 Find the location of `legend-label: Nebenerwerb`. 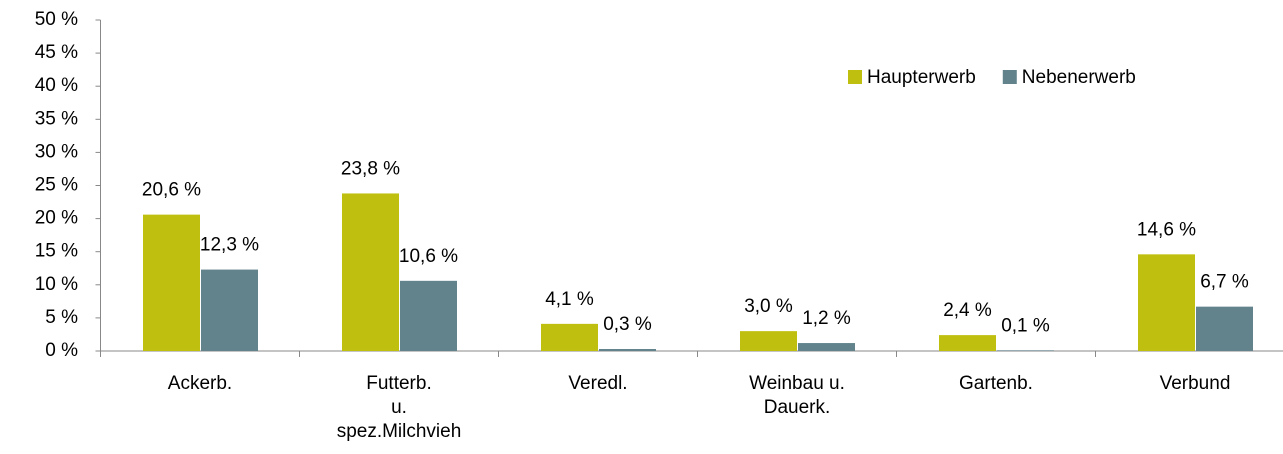

legend-label: Nebenerwerb is located at coordinates (1079, 77).